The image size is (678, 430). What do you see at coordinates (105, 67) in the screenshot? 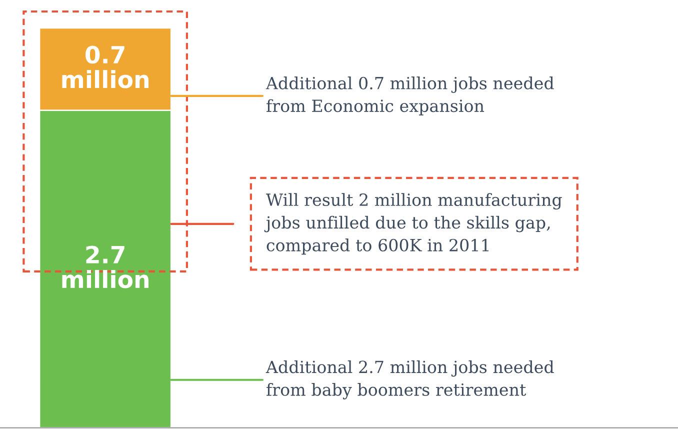
I see `data-label: 0.7 million` at bounding box center [105, 67].